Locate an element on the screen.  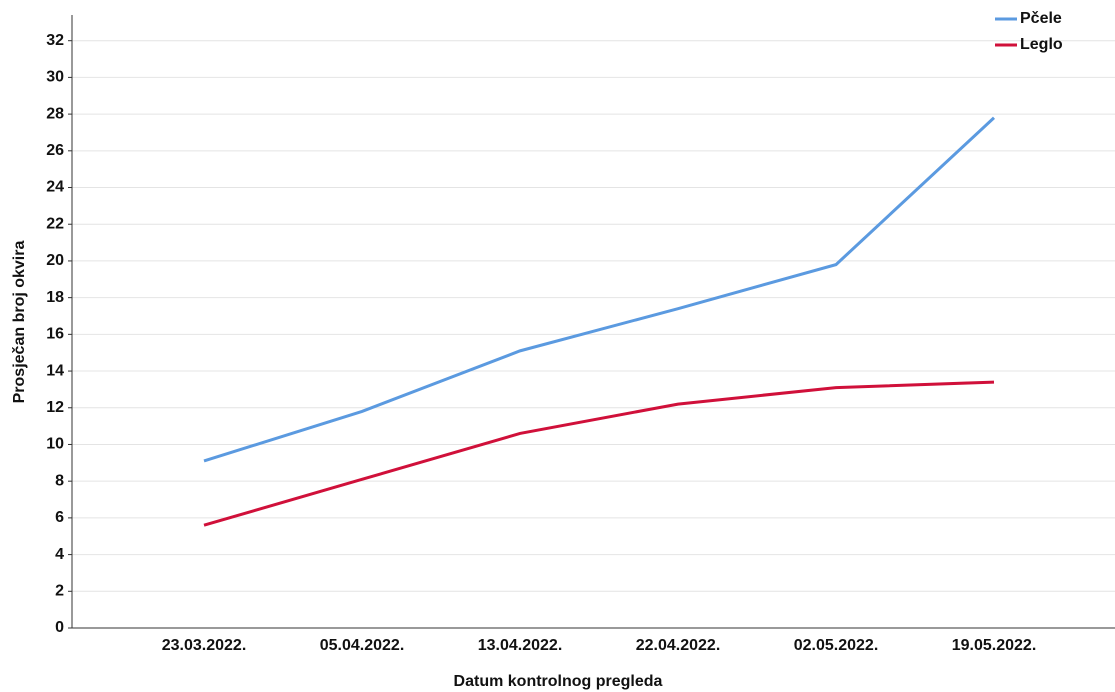
y-tick-label: 6 is located at coordinates (59, 517).